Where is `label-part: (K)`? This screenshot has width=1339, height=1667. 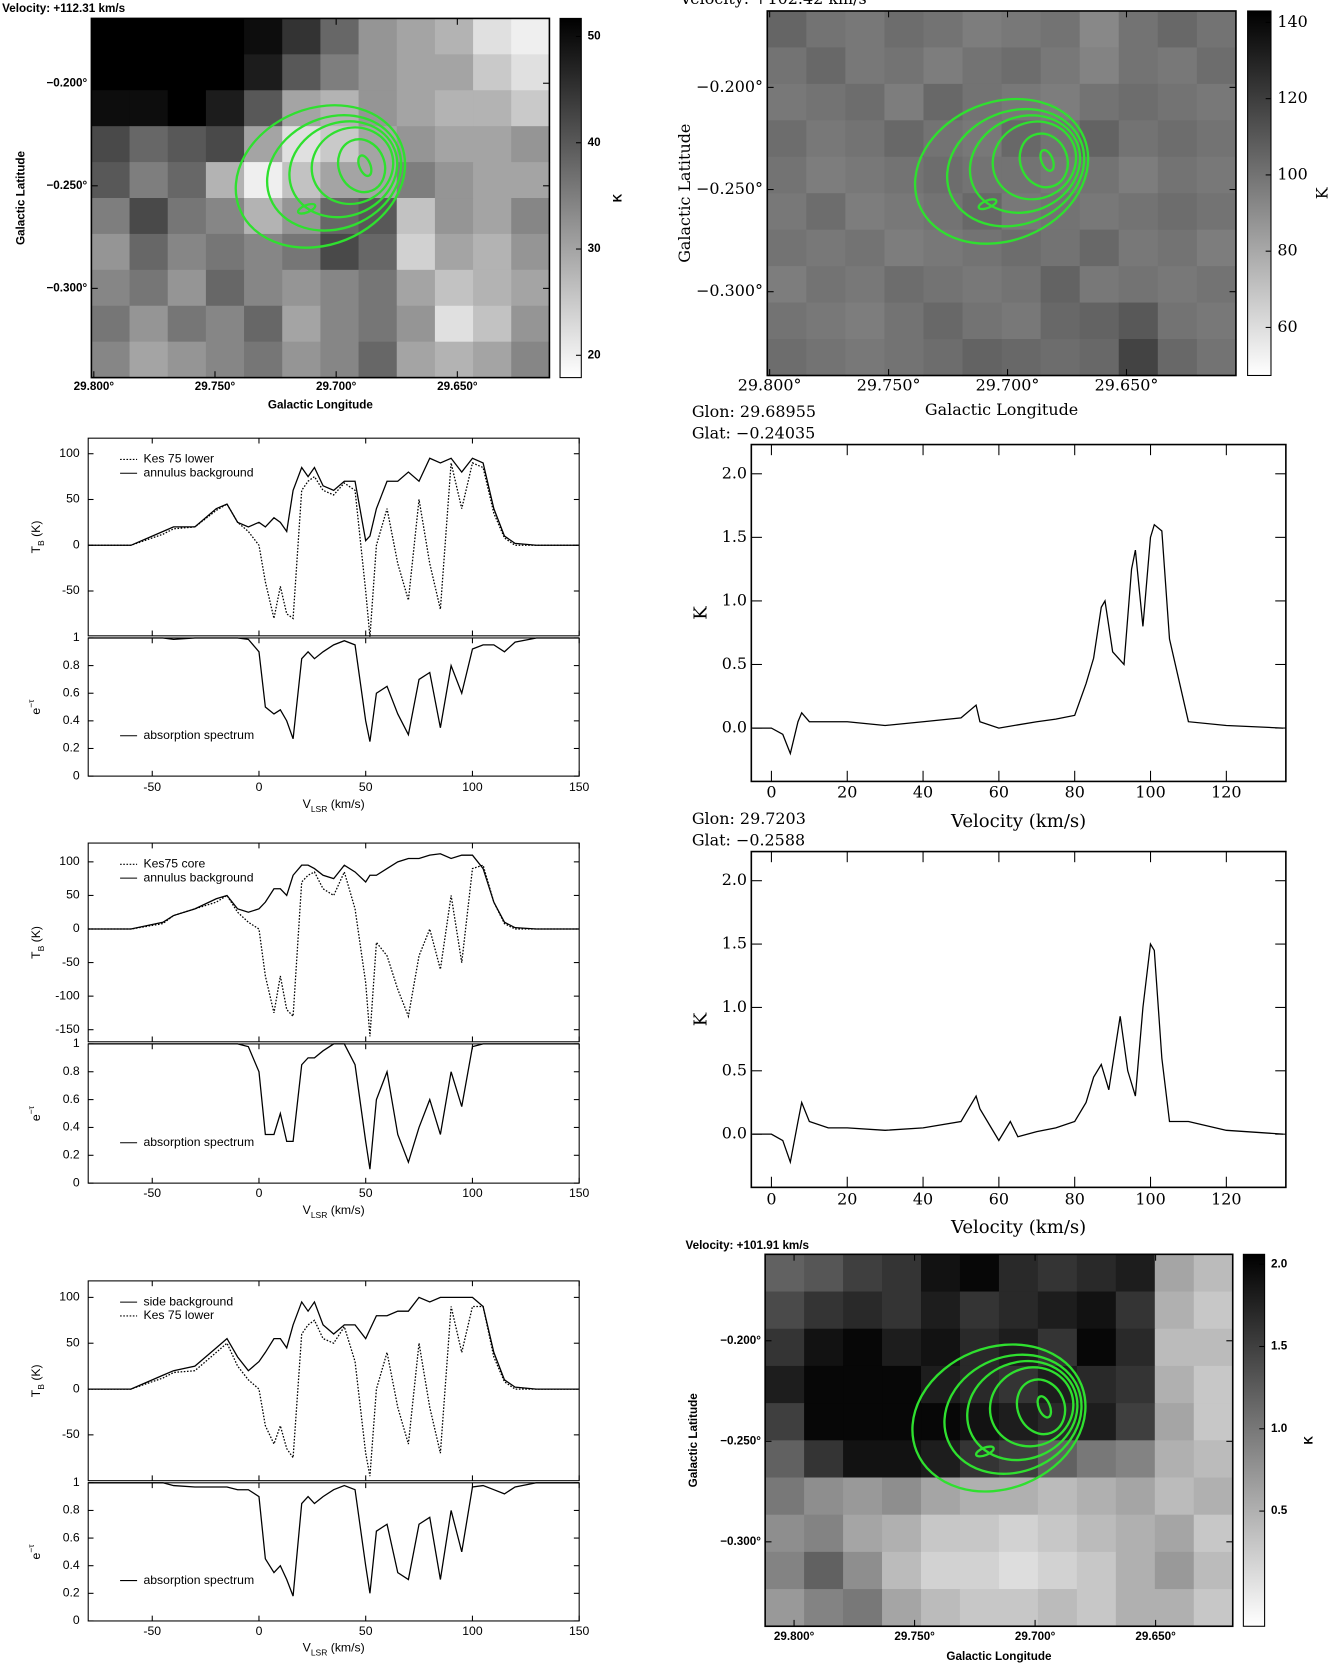 label-part: (K) is located at coordinates (36, 936).